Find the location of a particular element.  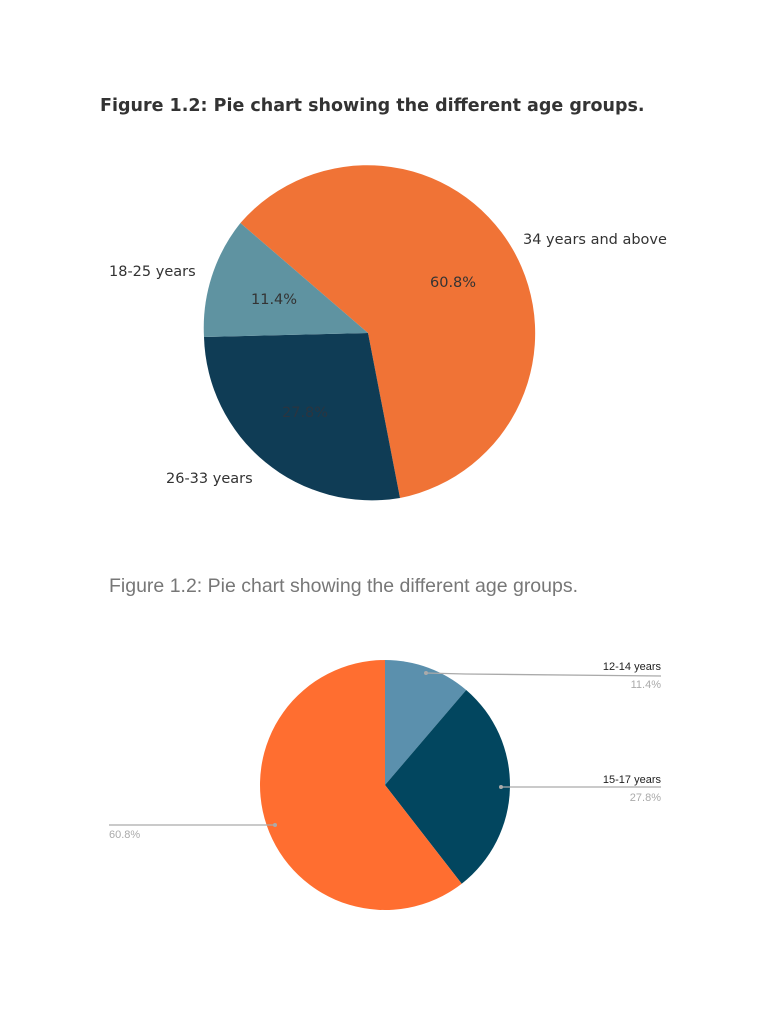

category-label-12-14-years: 12-14 years is located at coordinates (632, 667).